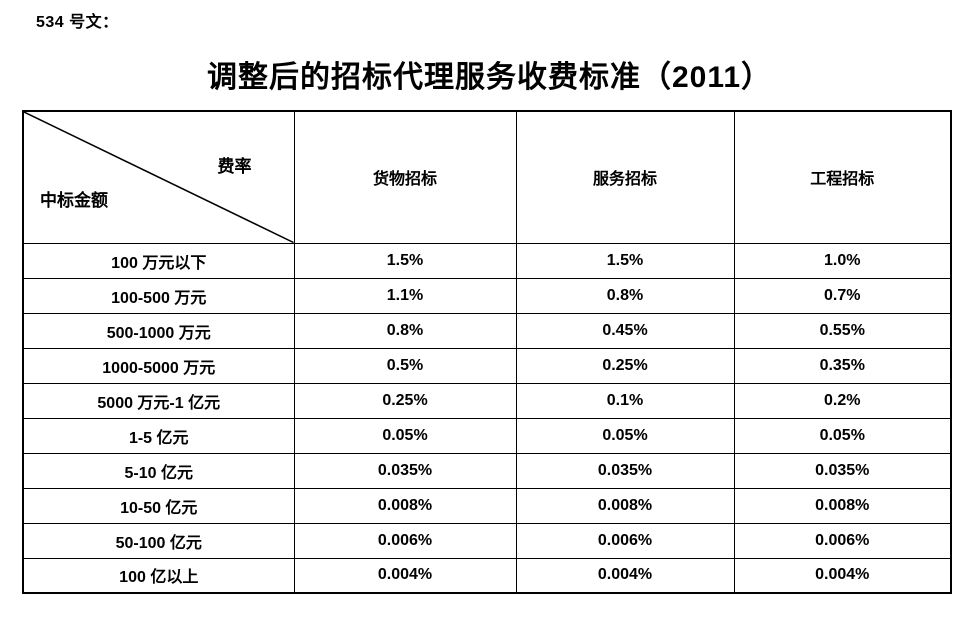  I want to click on page-title: 调整后的招标代理服务收费标准（2011）, so click(489, 77).